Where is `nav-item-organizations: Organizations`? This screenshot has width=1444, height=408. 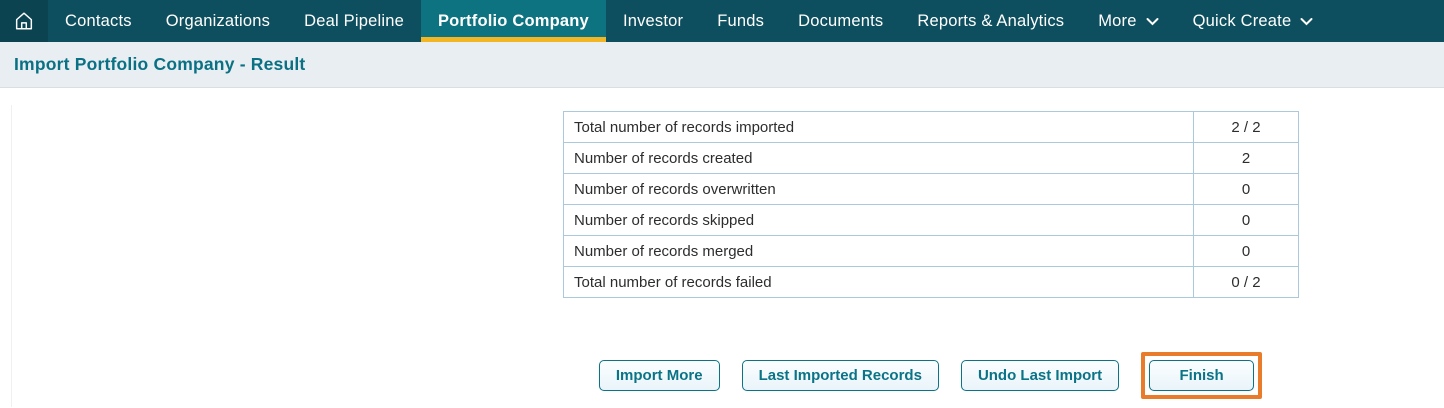
nav-item-organizations: Organizations is located at coordinates (218, 21).